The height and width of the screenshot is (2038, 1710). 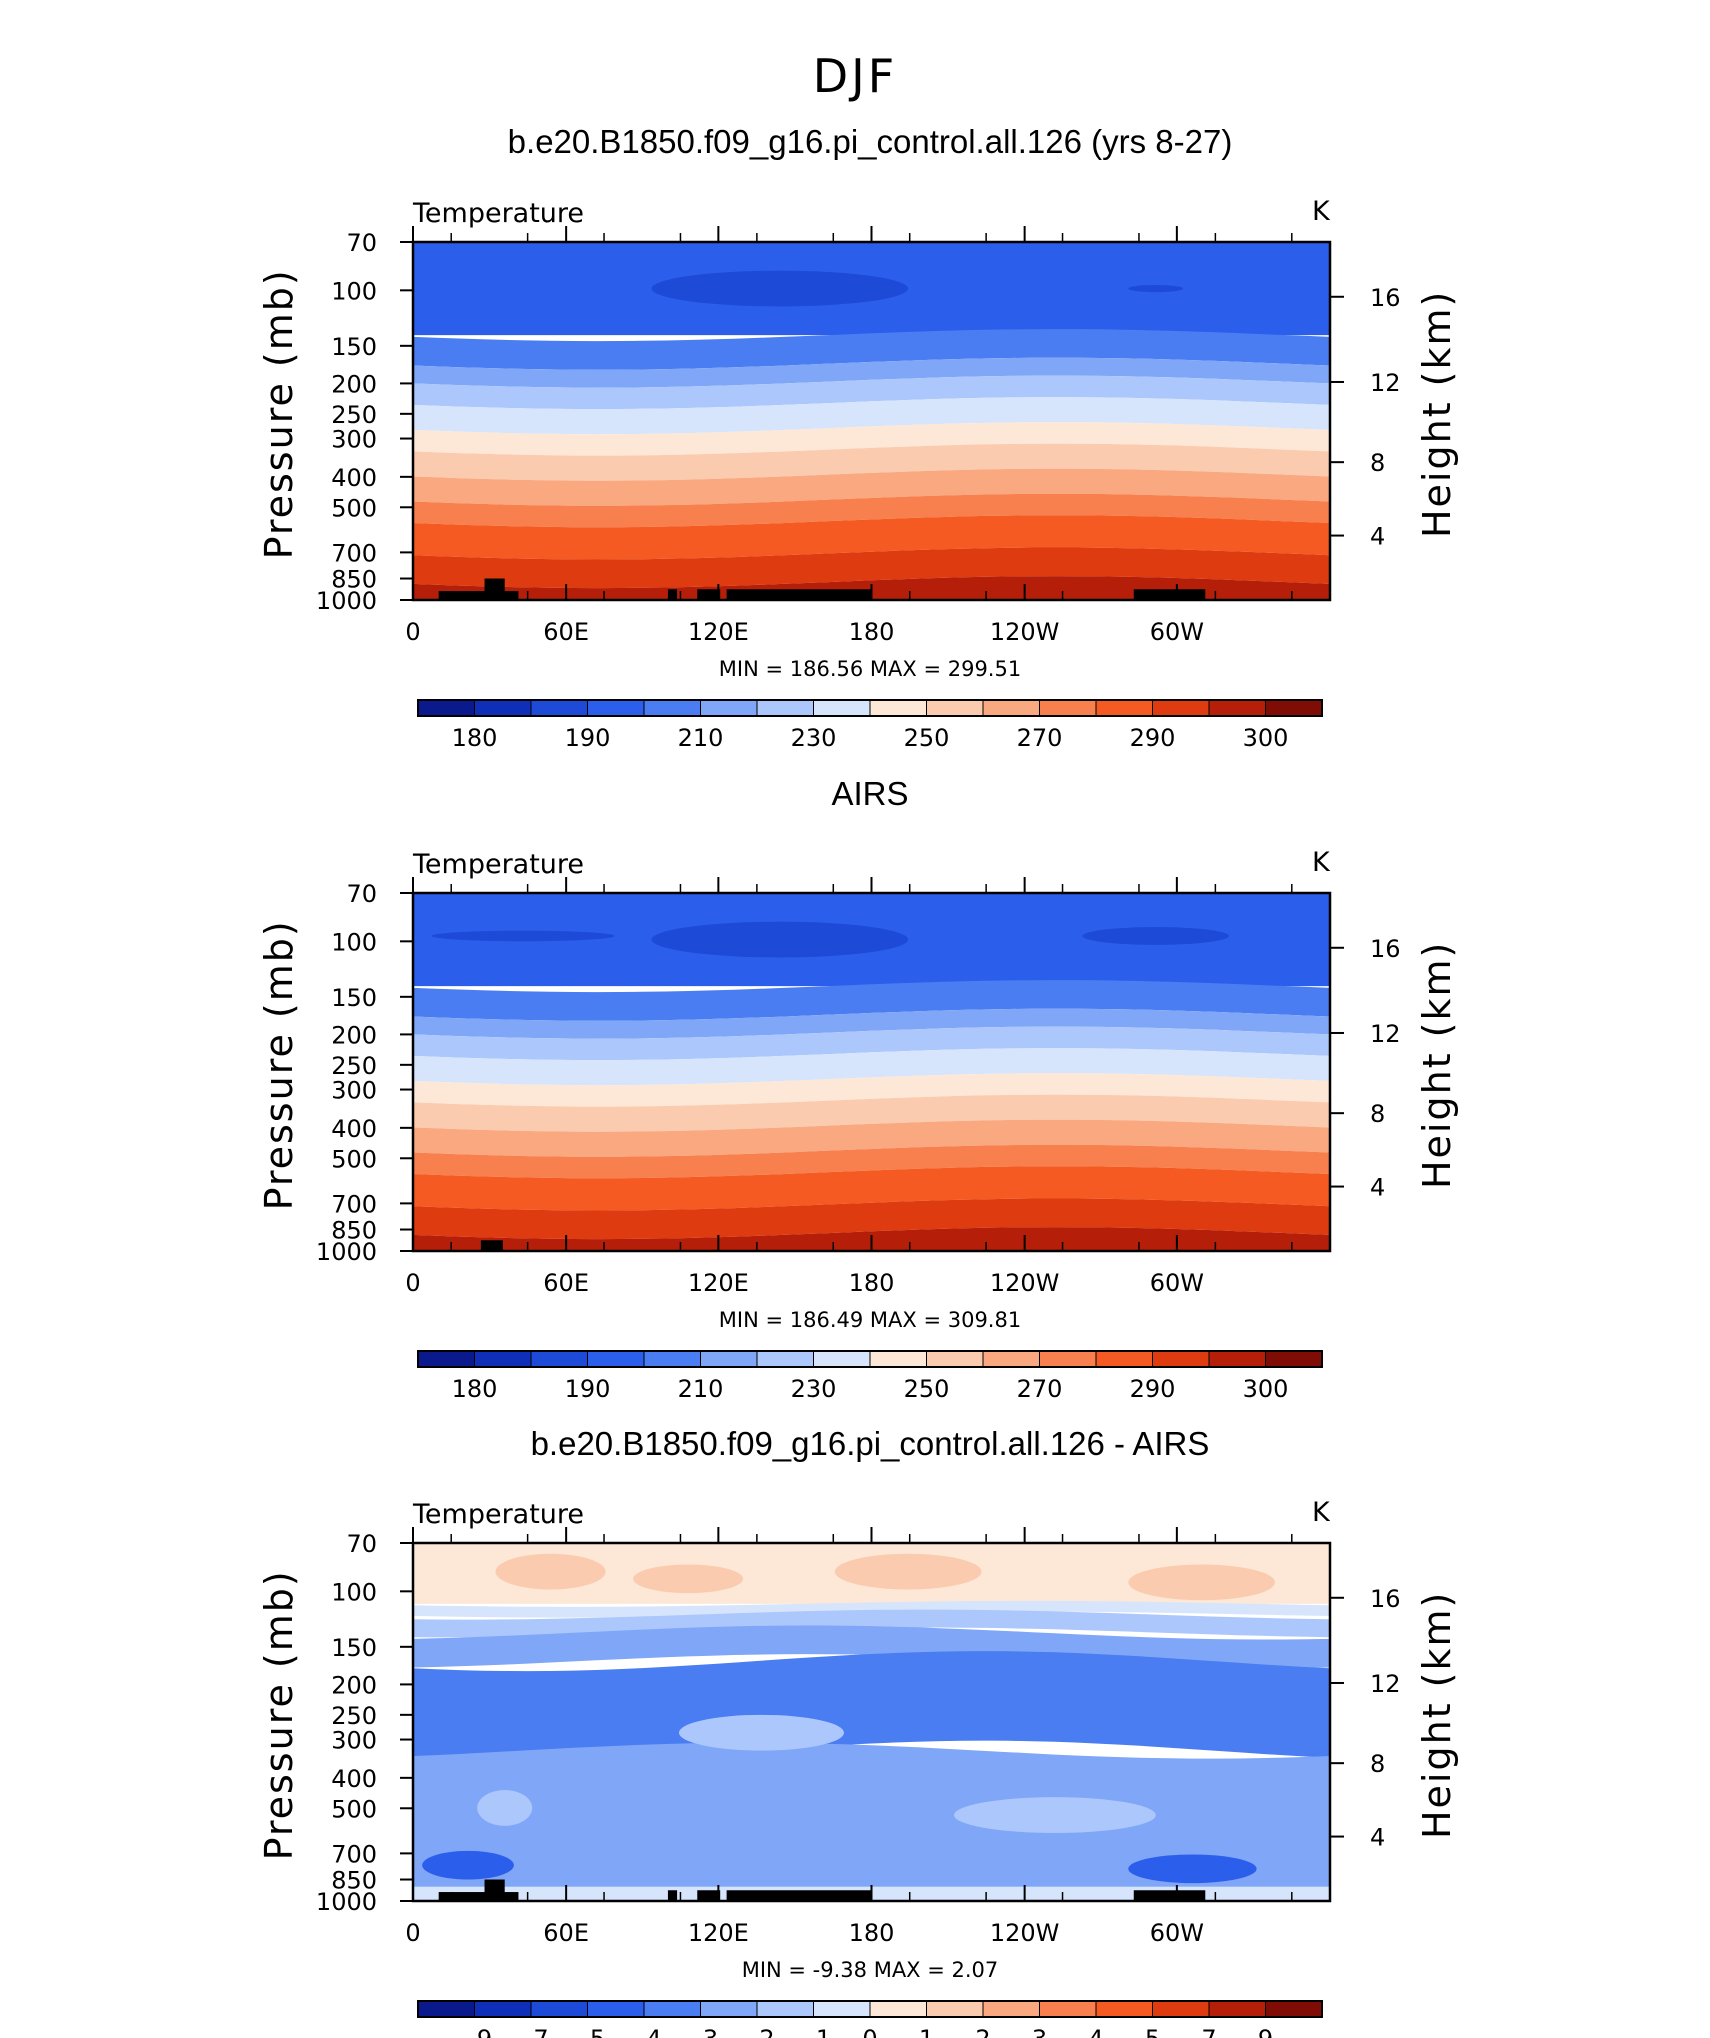 What do you see at coordinates (468, 1865) in the screenshot?
I see `cold-anomaly` at bounding box center [468, 1865].